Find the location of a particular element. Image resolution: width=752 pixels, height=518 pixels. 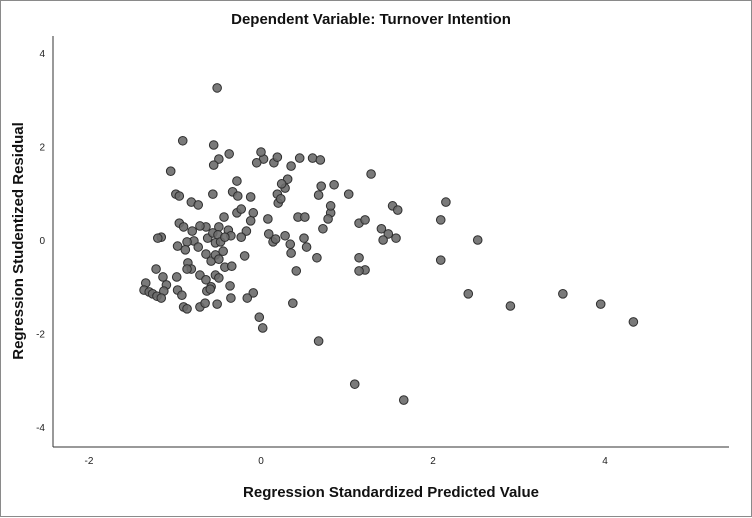

y-axis-label: Regression Studentized Residual is located at coordinates (18, 241).